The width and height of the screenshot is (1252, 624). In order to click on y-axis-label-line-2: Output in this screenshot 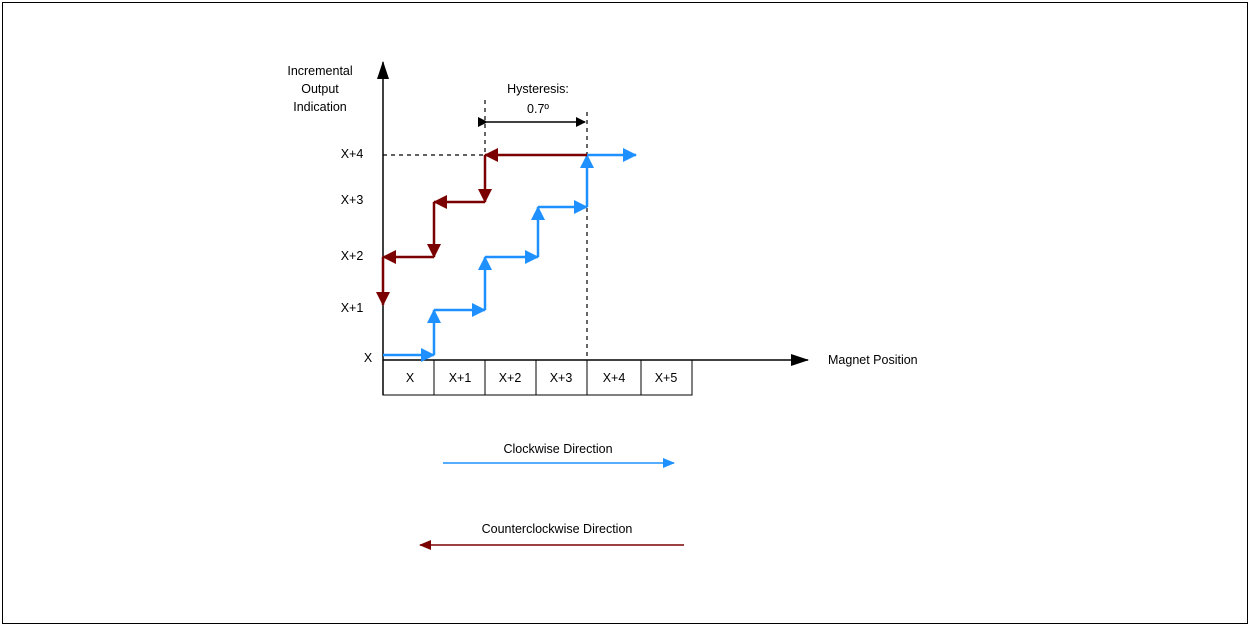, I will do `click(320, 89)`.